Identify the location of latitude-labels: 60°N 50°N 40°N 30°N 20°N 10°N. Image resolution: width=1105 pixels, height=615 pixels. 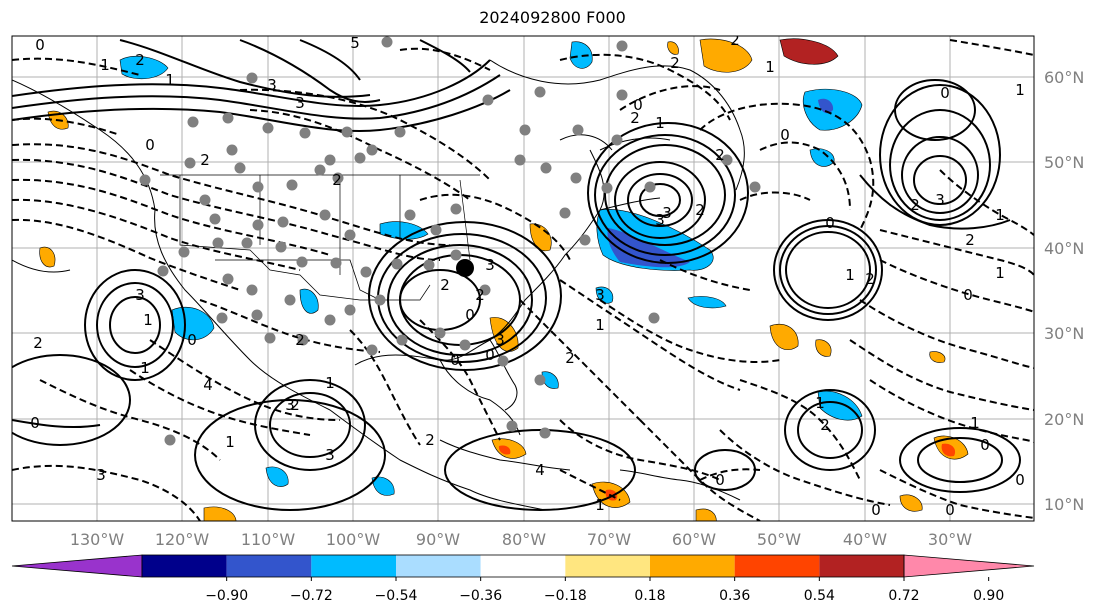
(1064, 291).